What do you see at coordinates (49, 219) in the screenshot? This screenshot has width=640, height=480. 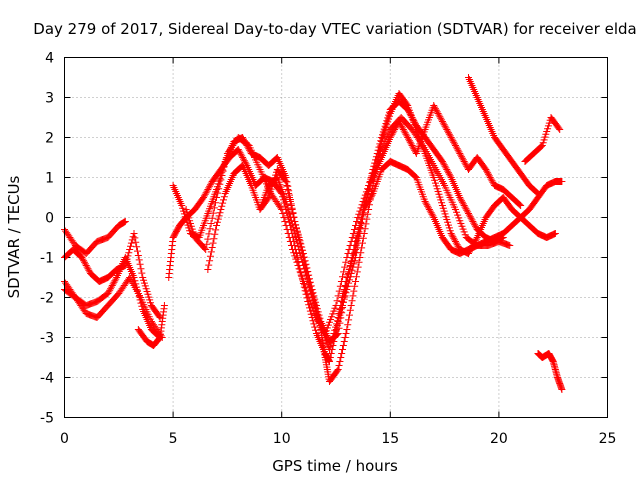 I see `y-tick-label: 0` at bounding box center [49, 219].